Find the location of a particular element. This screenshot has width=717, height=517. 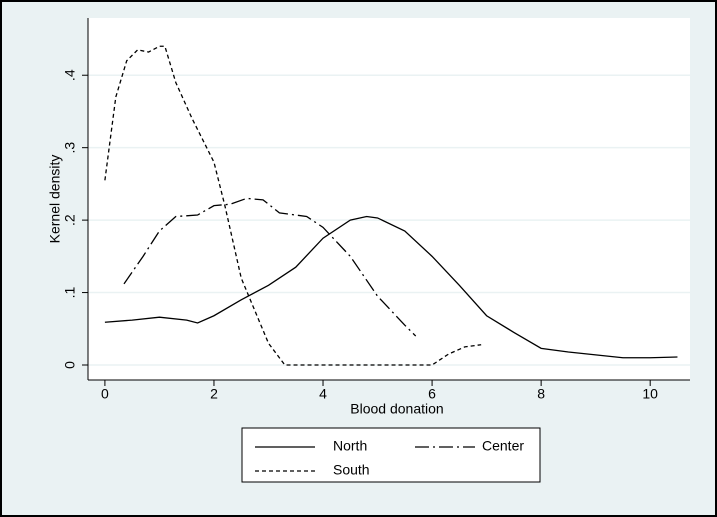

legend-label: Center is located at coordinates (503, 446).